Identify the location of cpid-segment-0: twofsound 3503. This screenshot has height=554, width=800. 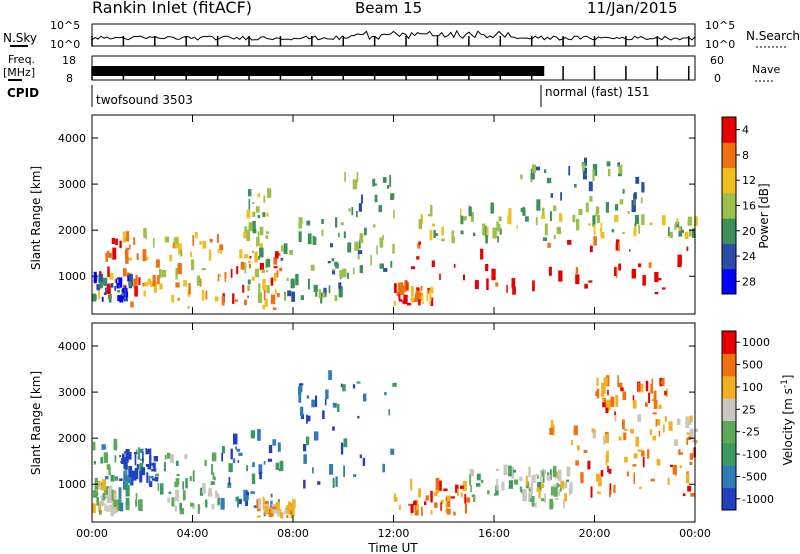
(144, 100).